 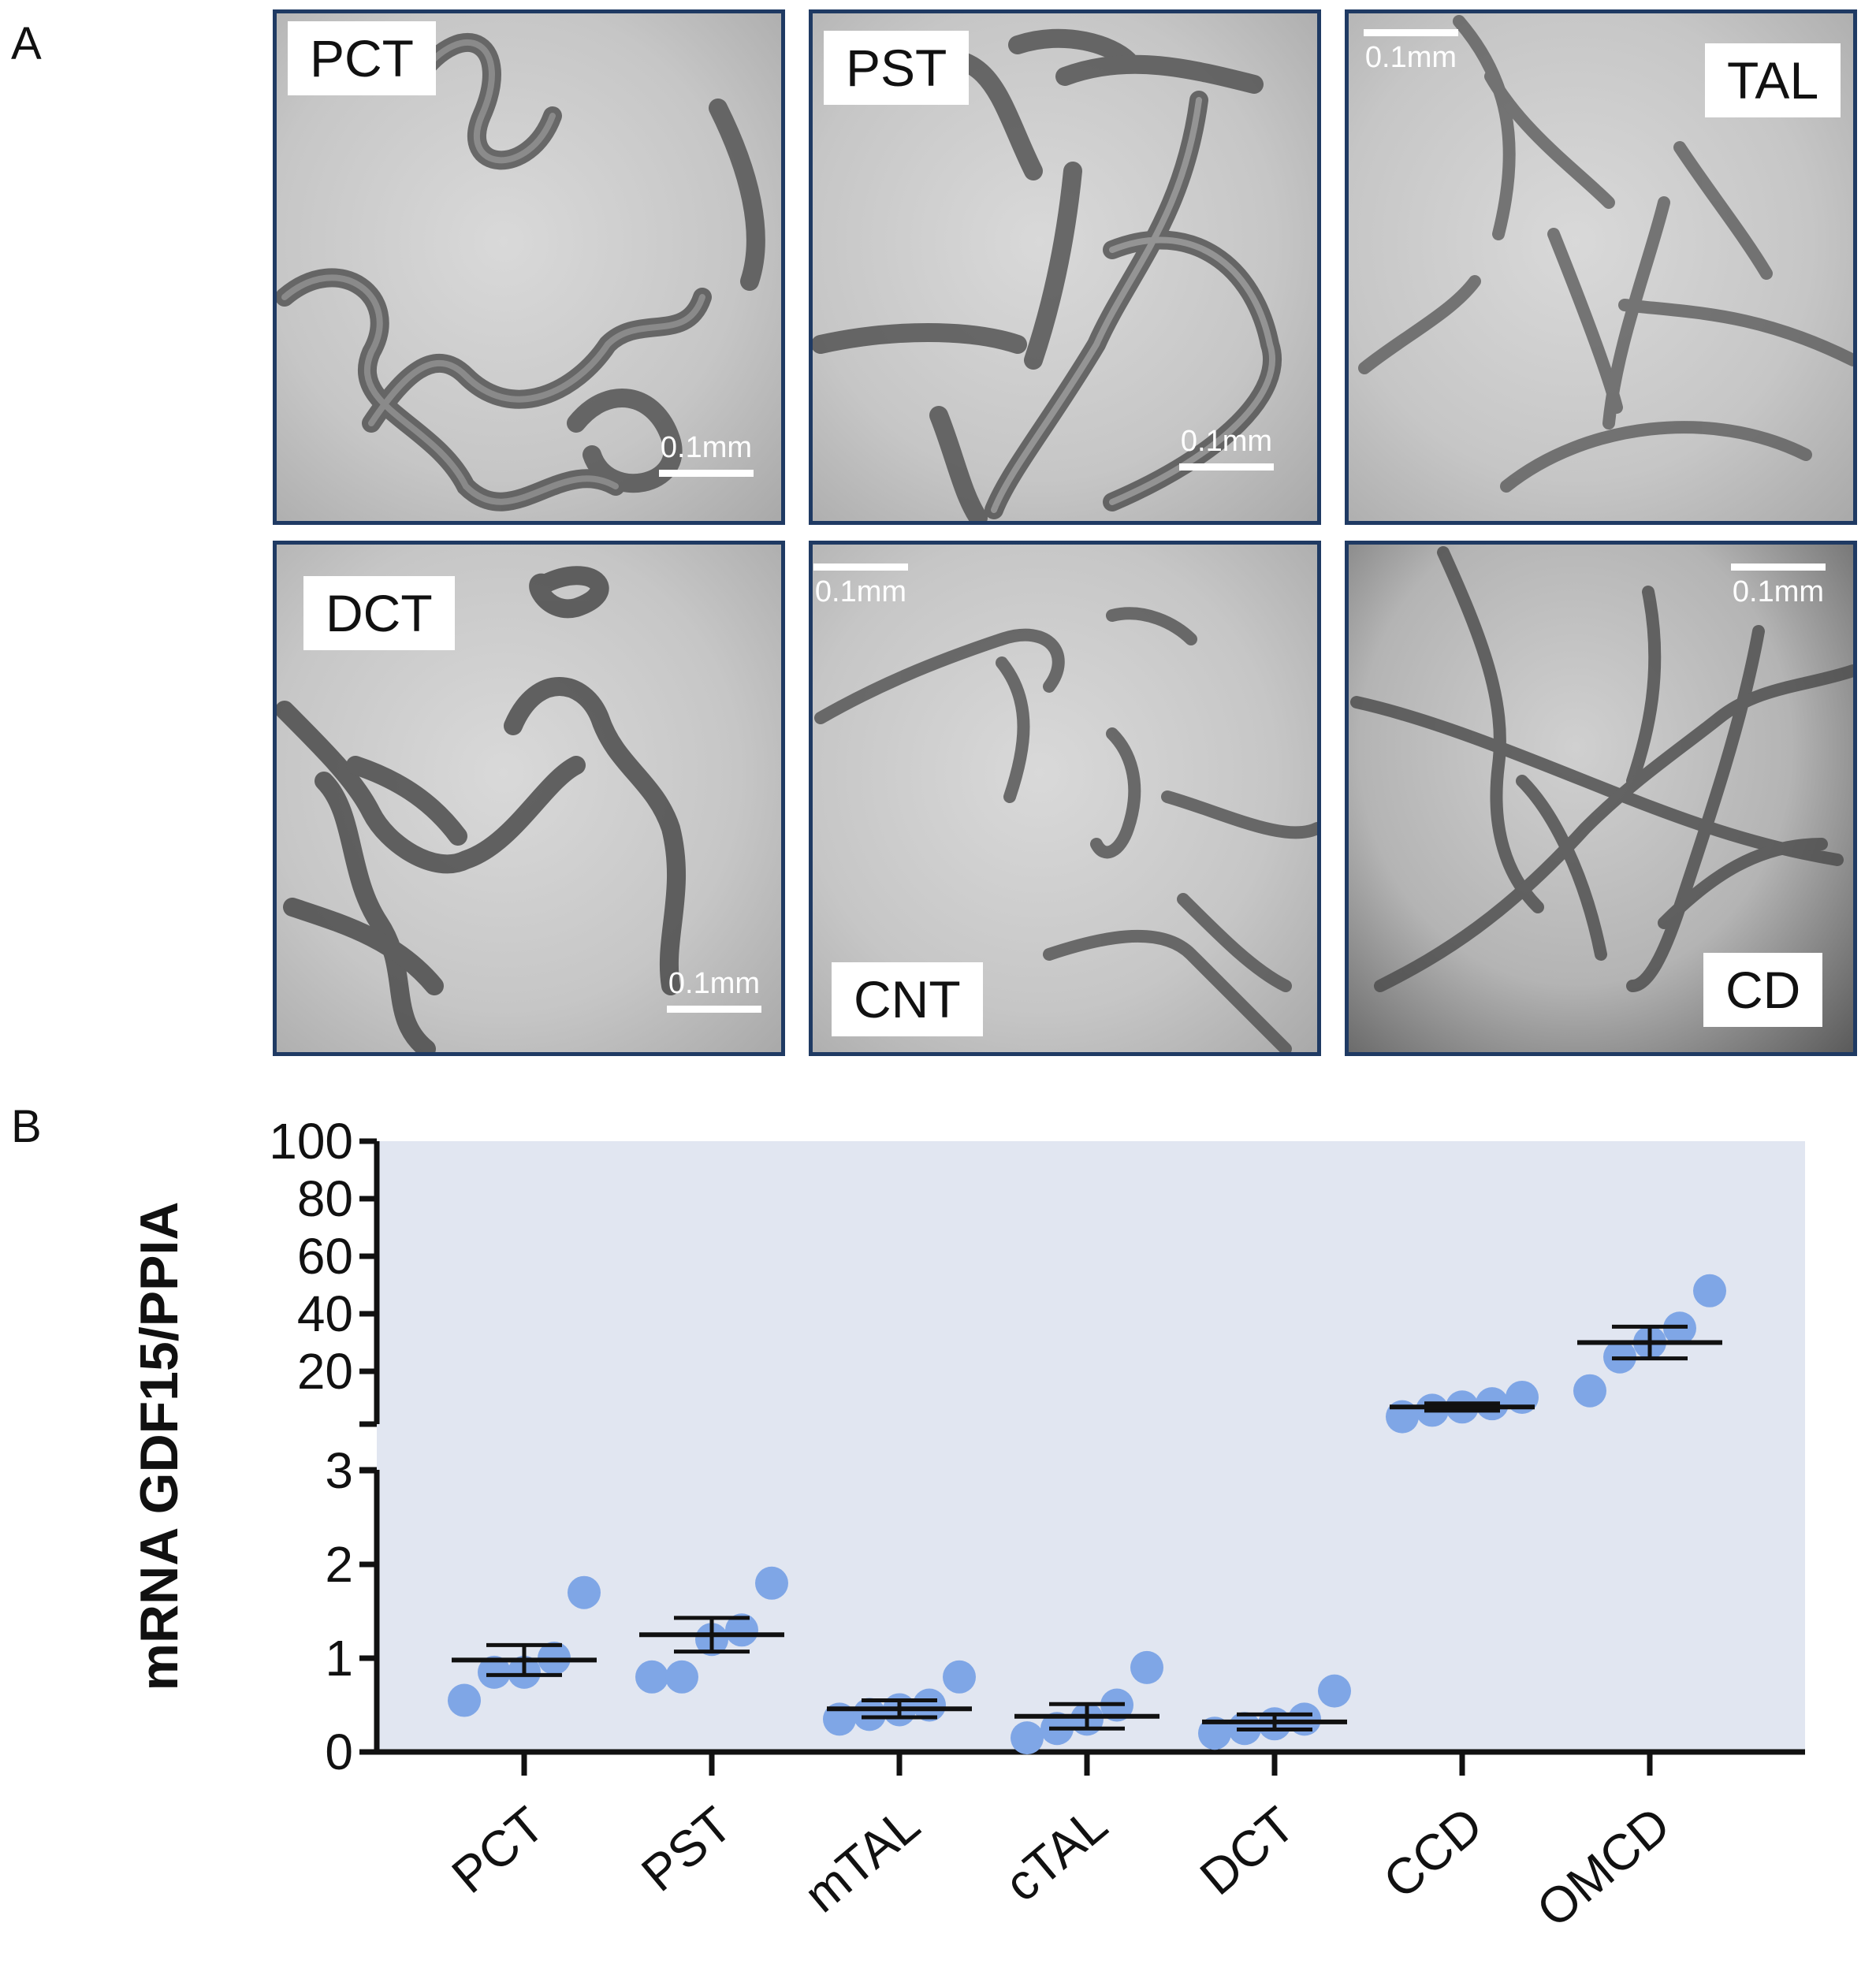 I want to click on y-tick-label: 3, so click(x=339, y=1470).